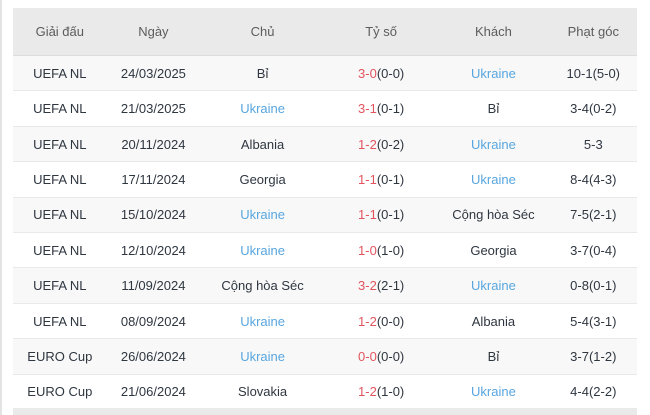 This screenshot has width=650, height=415. What do you see at coordinates (367, 286) in the screenshot?
I see `fulltime-score: 3-2` at bounding box center [367, 286].